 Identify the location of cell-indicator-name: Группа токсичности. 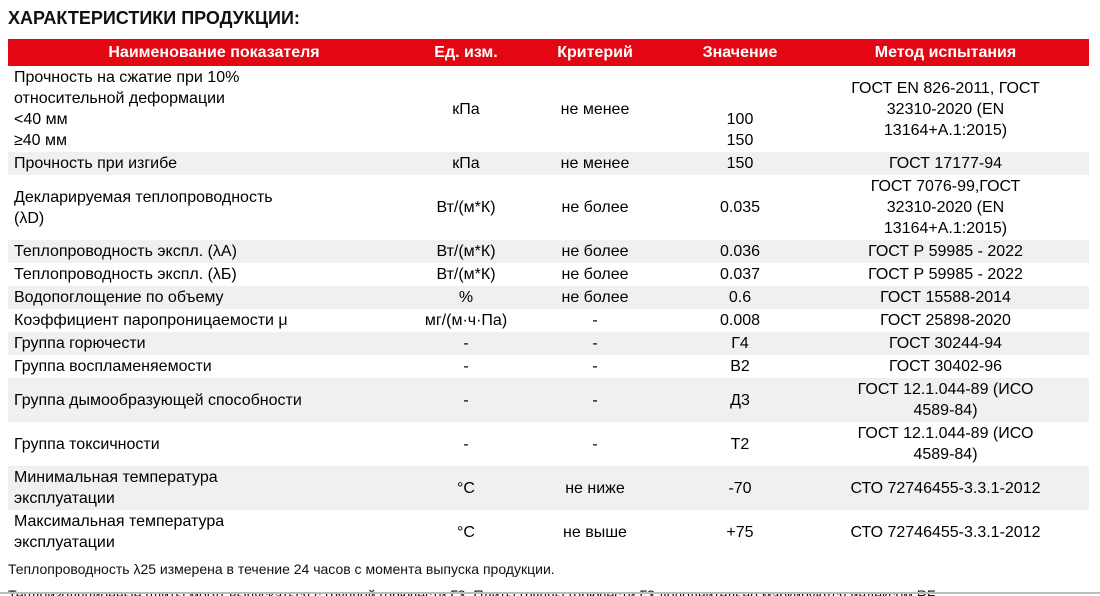
(87, 444).